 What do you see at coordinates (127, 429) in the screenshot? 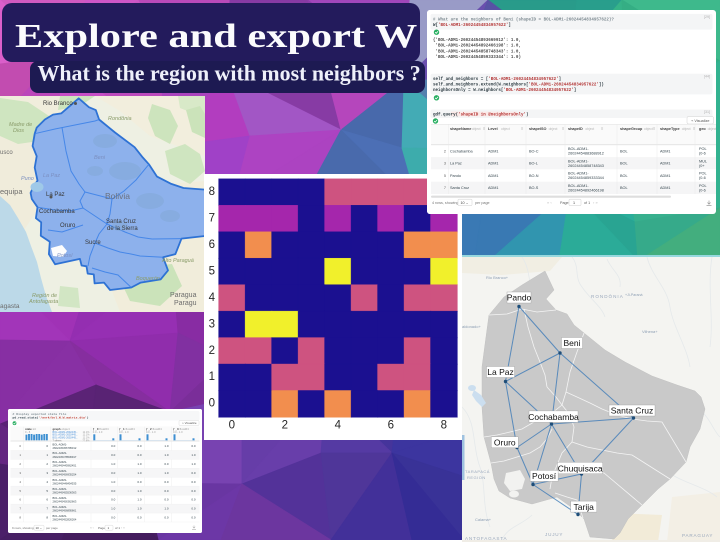
I see `svg-text: ƒ _1 float64` at bounding box center [127, 429].